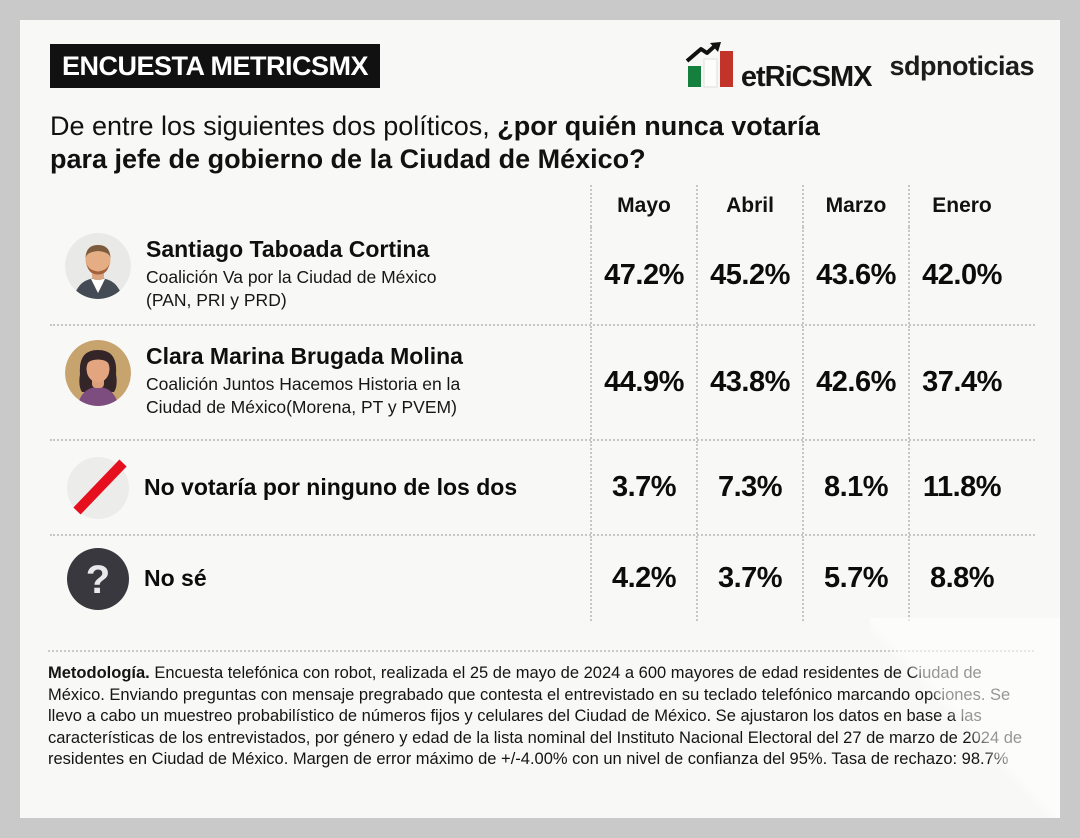 This screenshot has width=1080, height=838. I want to click on table-row-ninguno: No votaría por ninguno de los dos, so click(320, 487).